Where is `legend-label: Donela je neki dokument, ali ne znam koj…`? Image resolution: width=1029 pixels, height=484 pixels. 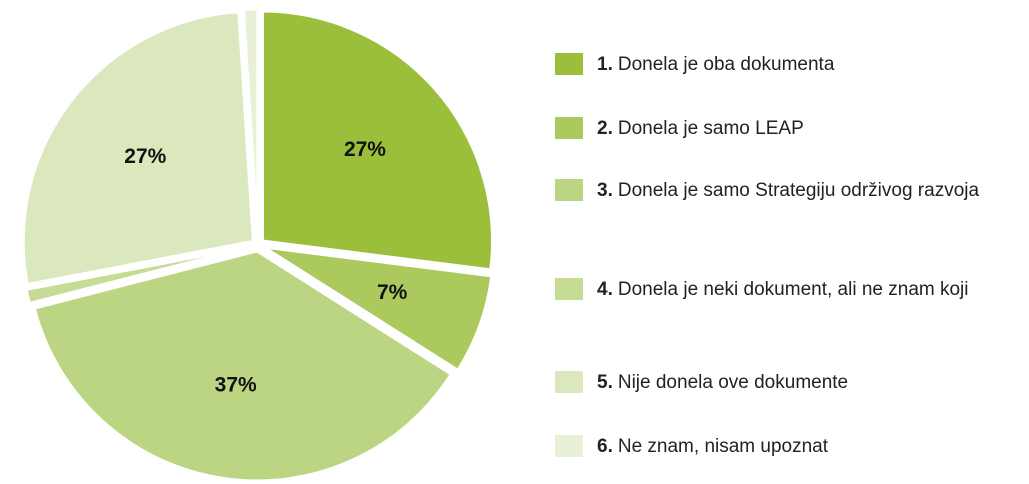 legend-label: Donela je neki dokument, ali ne znam koj… is located at coordinates (793, 289).